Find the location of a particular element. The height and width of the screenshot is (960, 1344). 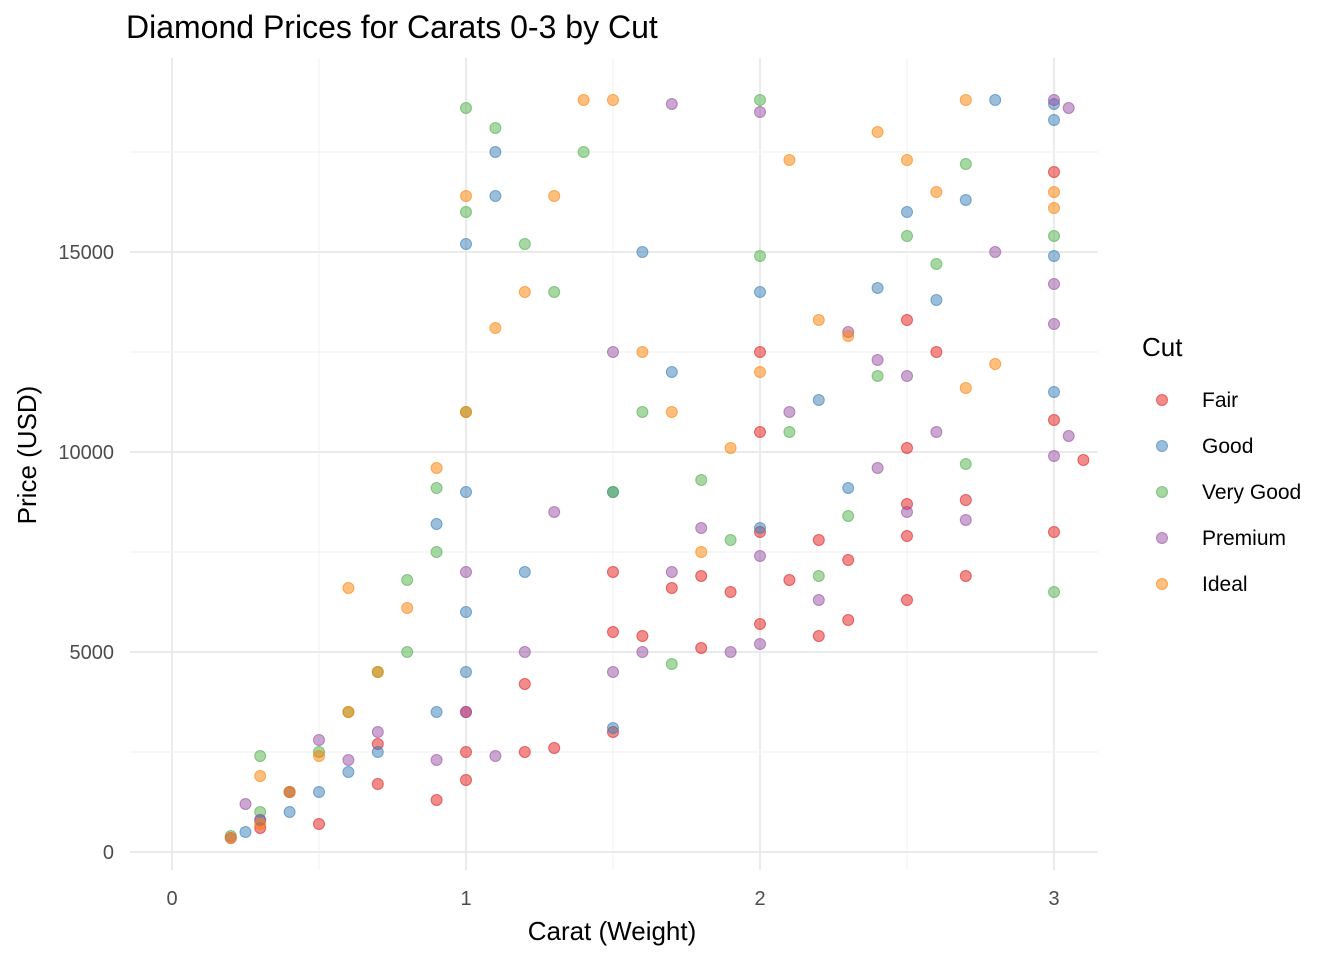

y-axis-label: Price (USD) is located at coordinates (27, 455).